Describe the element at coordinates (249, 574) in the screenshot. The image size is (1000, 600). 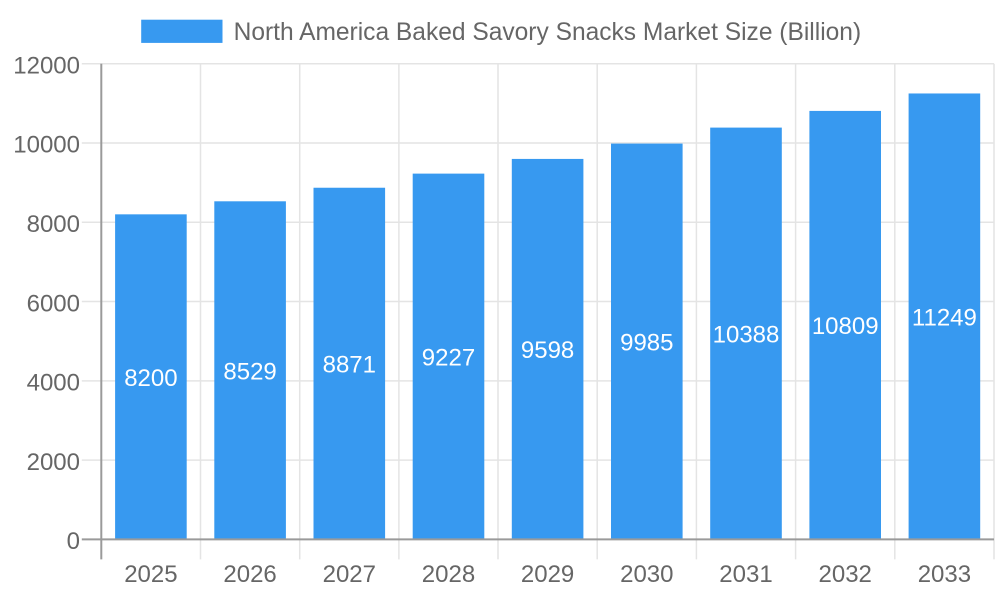
I see `svg-text: 2026` at that location.